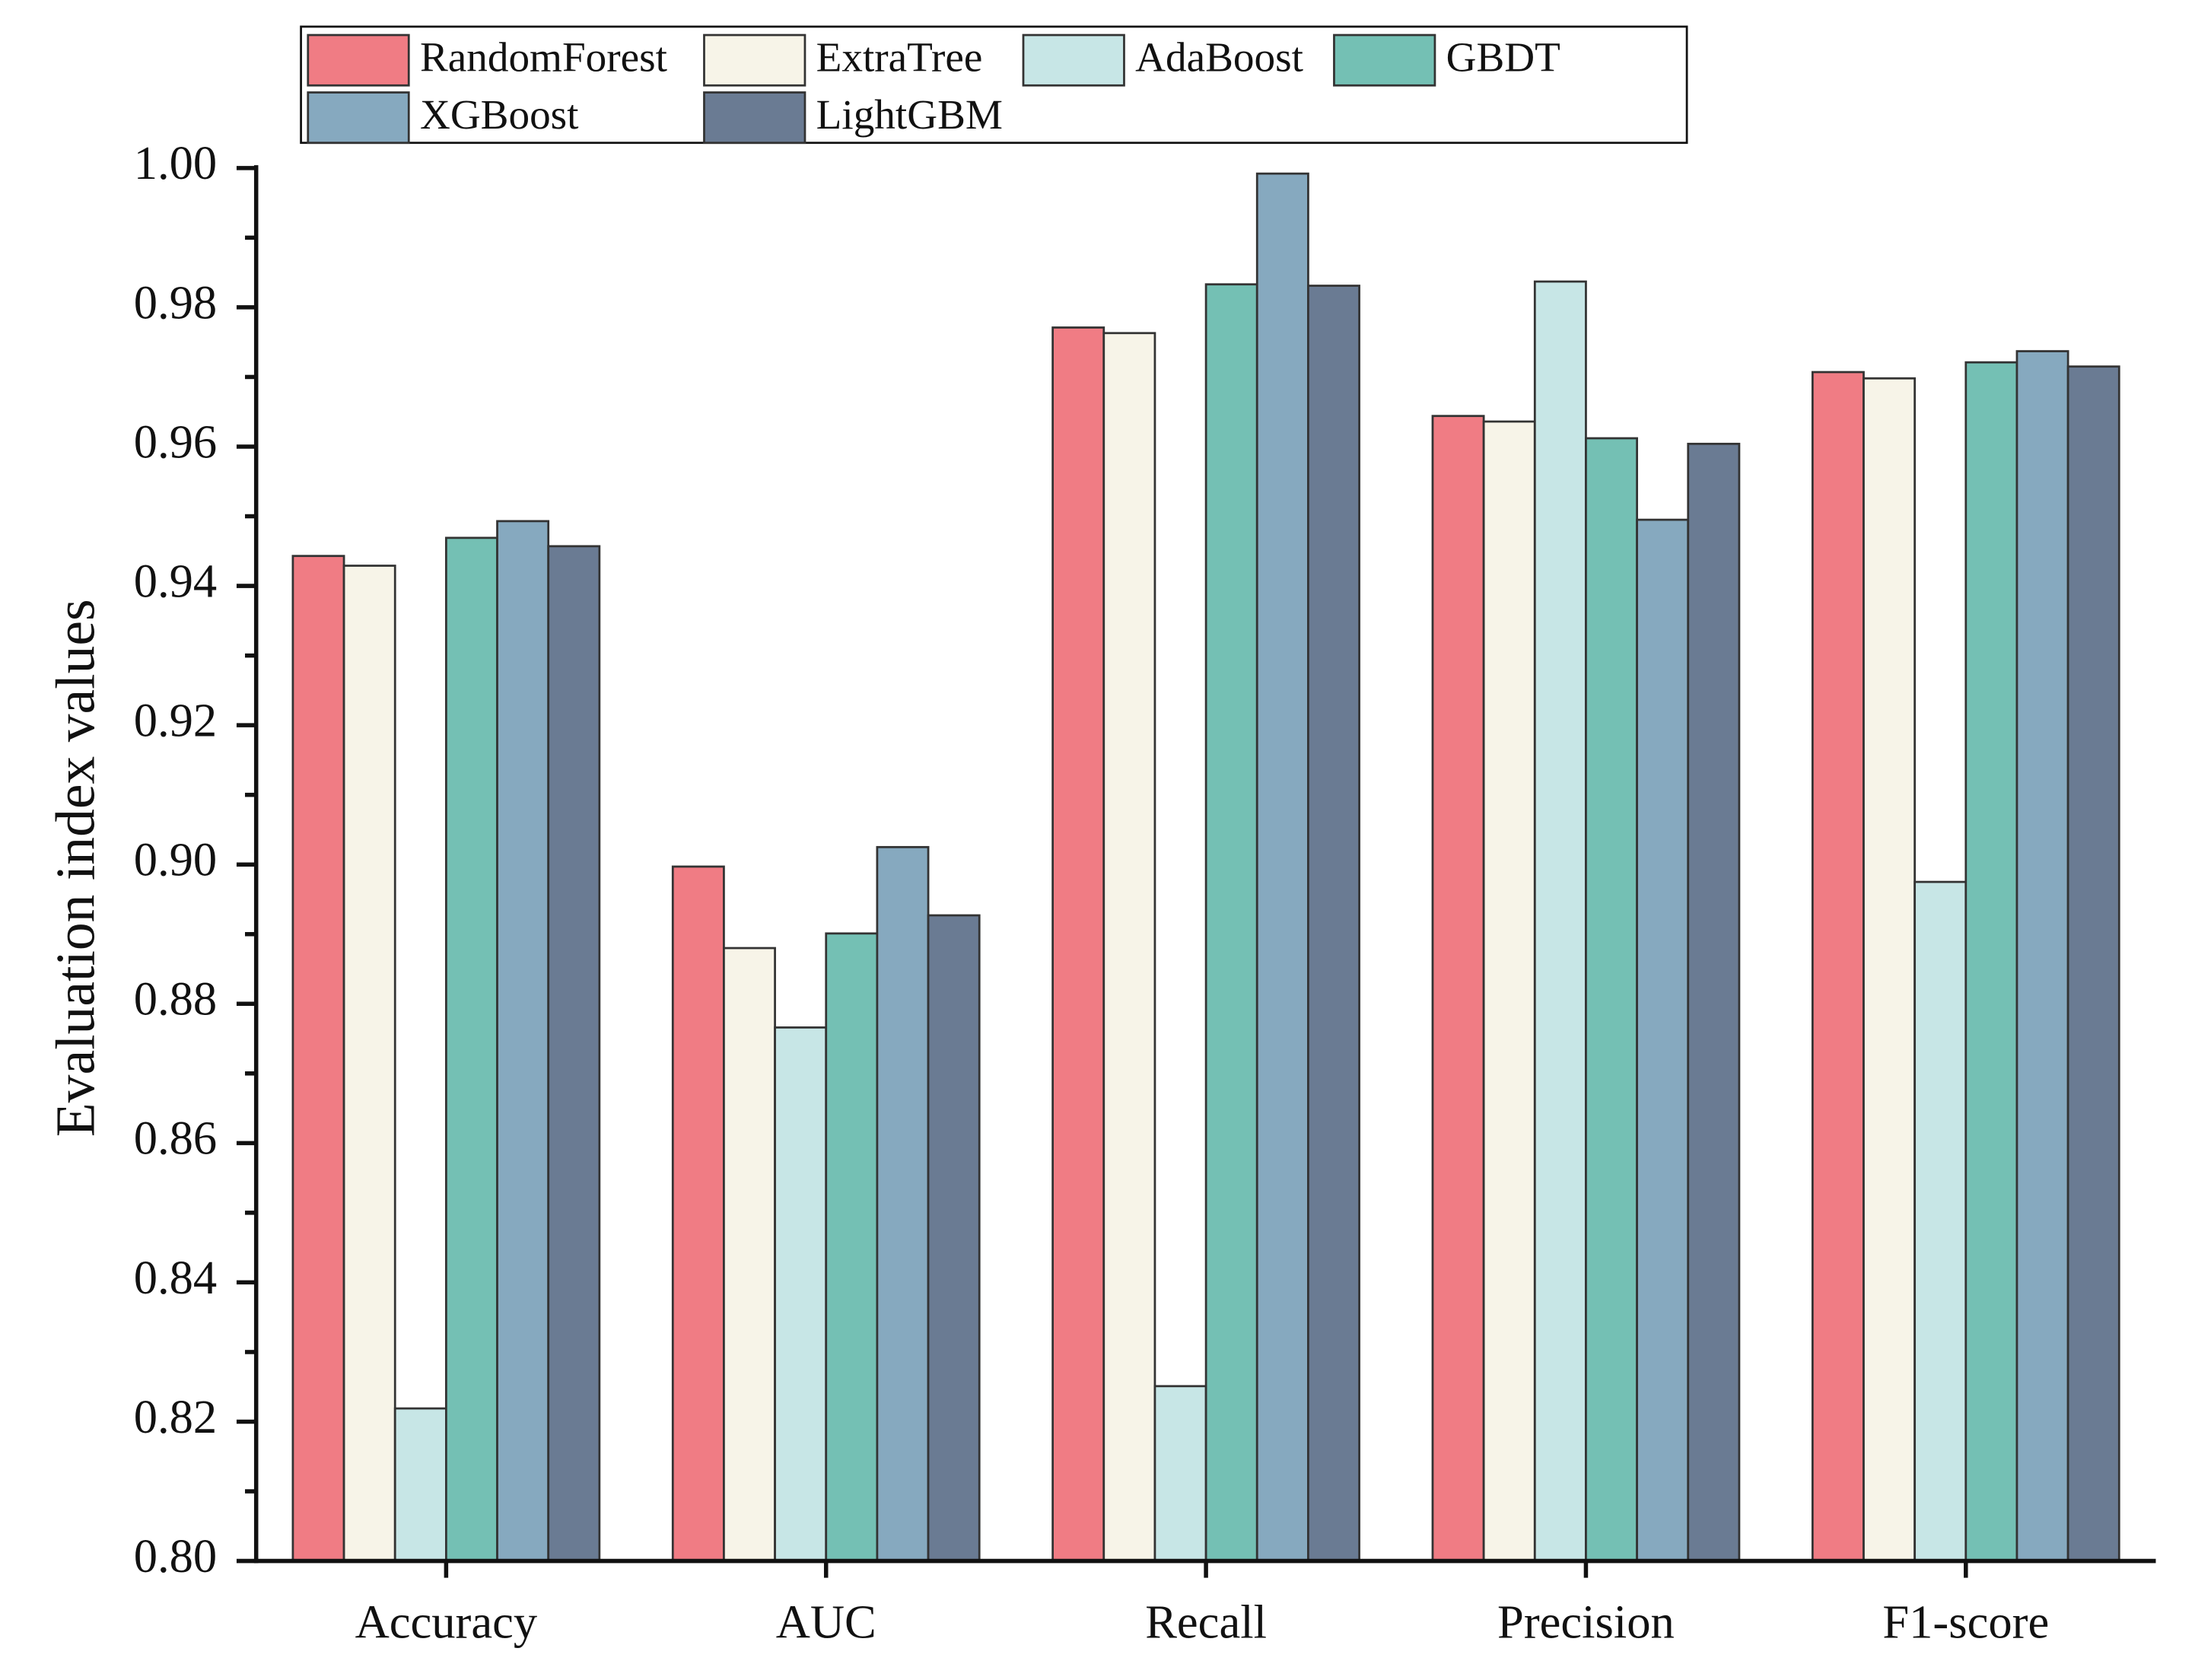  What do you see at coordinates (175, 999) in the screenshot?
I see `y-tick-label: 0.88` at bounding box center [175, 999].